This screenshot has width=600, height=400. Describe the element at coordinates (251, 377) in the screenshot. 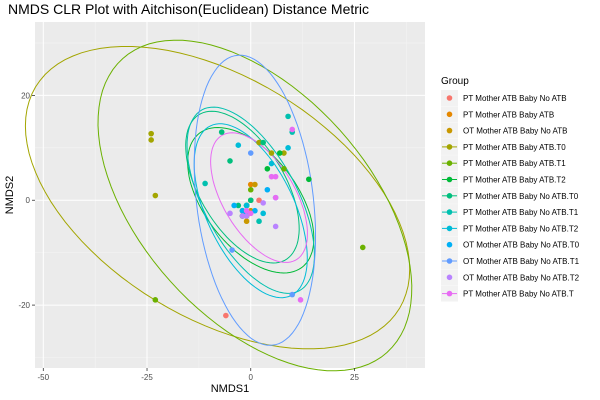

I see `x-tick-label: 0` at that location.